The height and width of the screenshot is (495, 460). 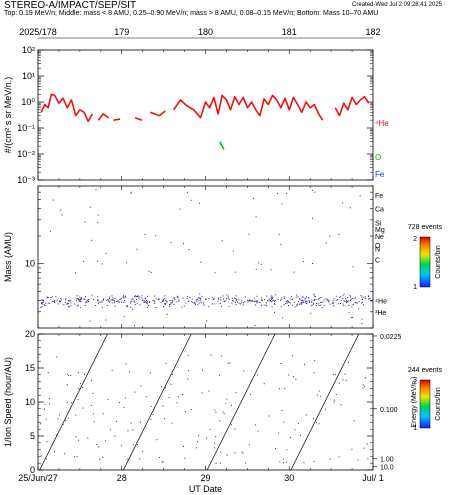 What do you see at coordinates (378, 224) in the screenshot?
I see `element-label: Si` at bounding box center [378, 224].